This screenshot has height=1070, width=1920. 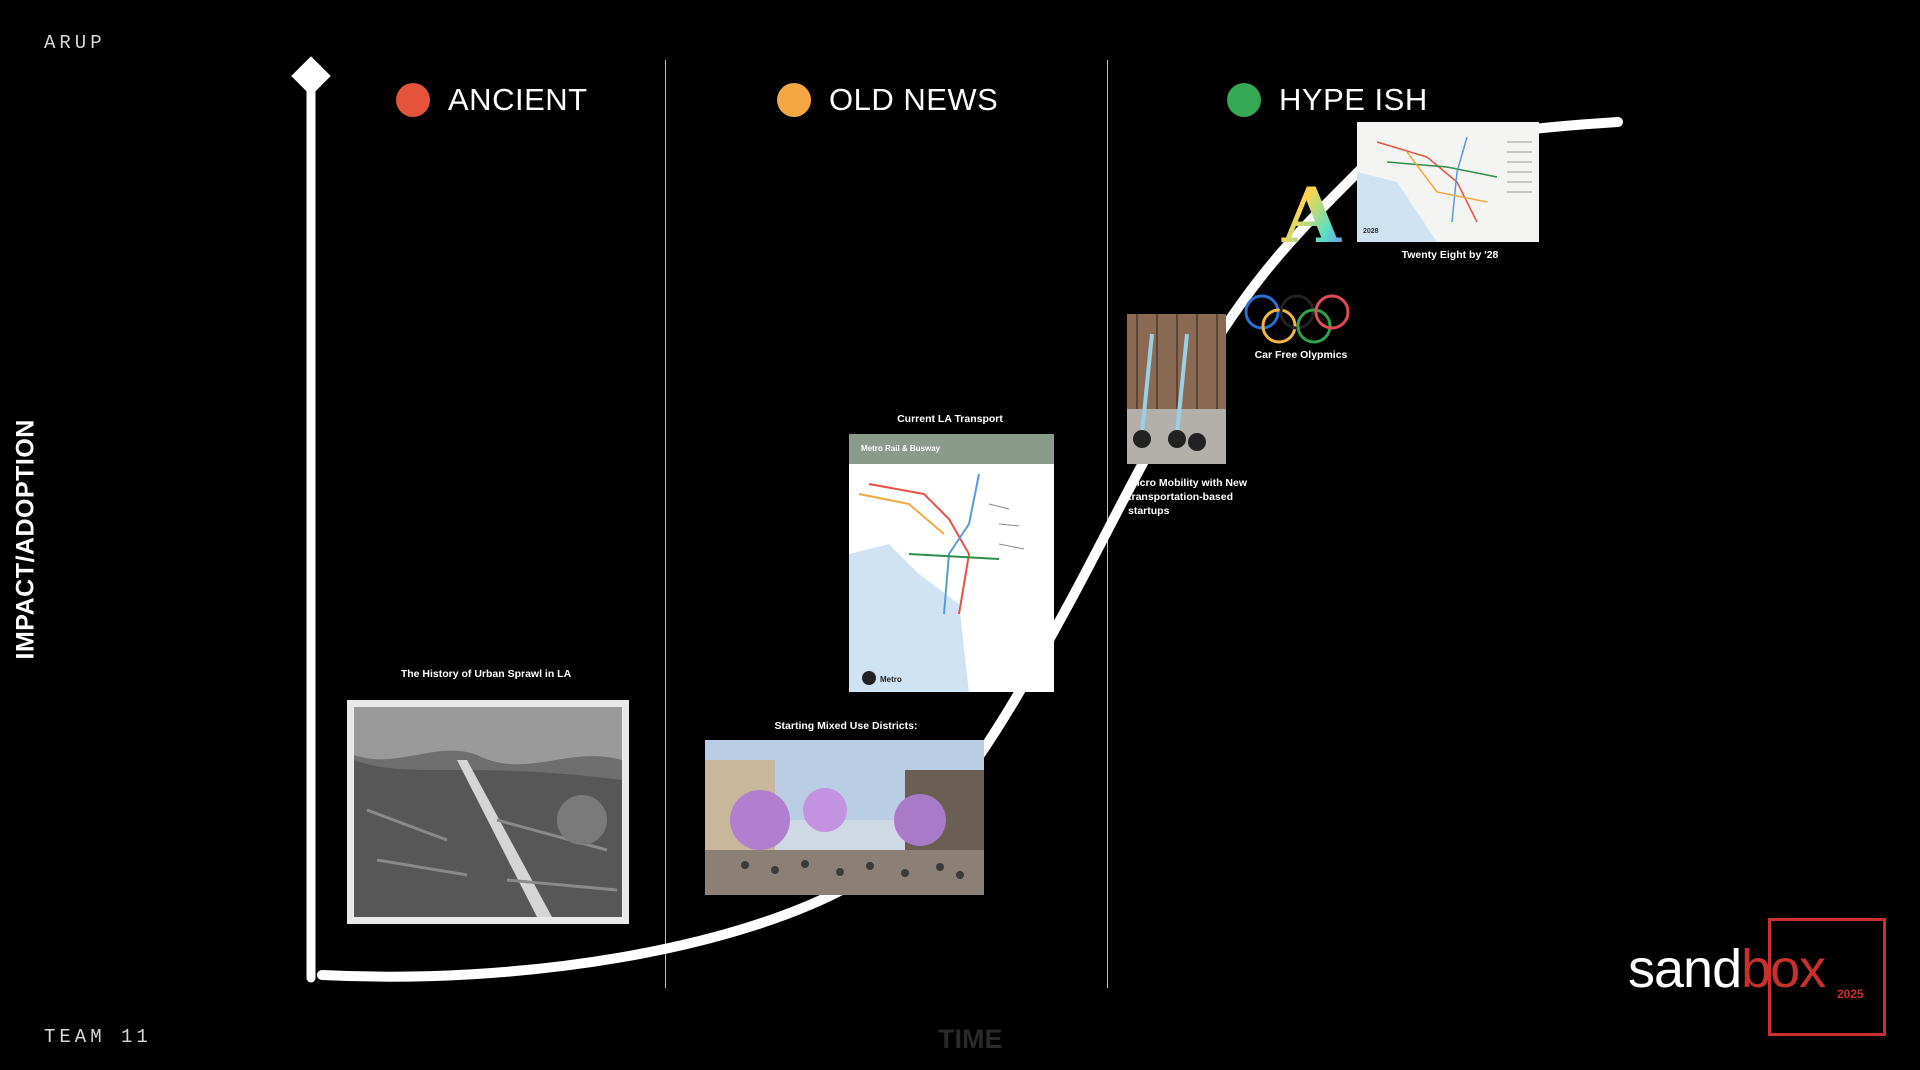 I want to click on caption-current-transport: Current LA Transport, so click(x=950, y=419).